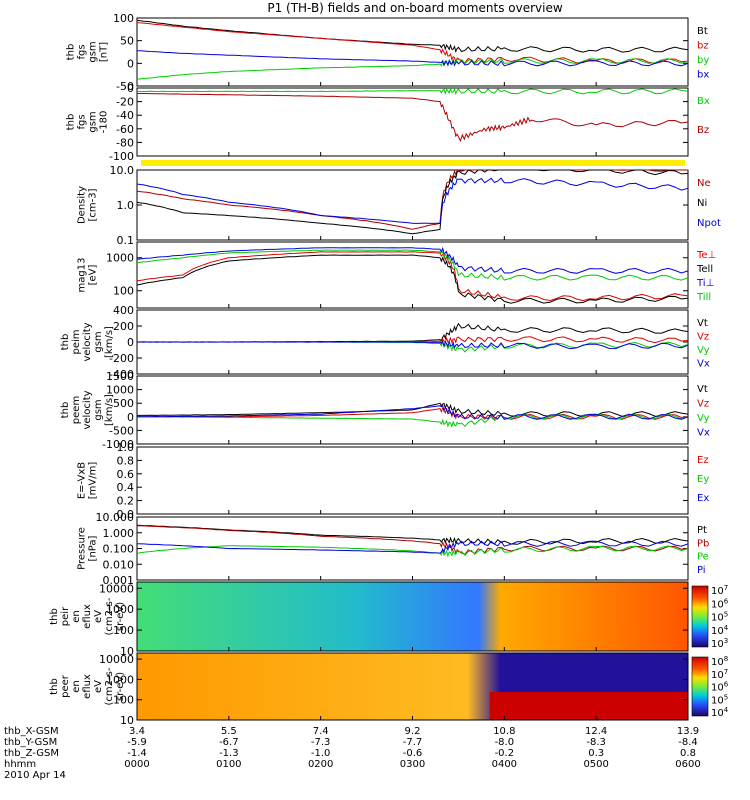 The width and height of the screenshot is (750, 800). Describe the element at coordinates (93, 204) in the screenshot. I see `y-axis-label: [cm-3]` at that location.